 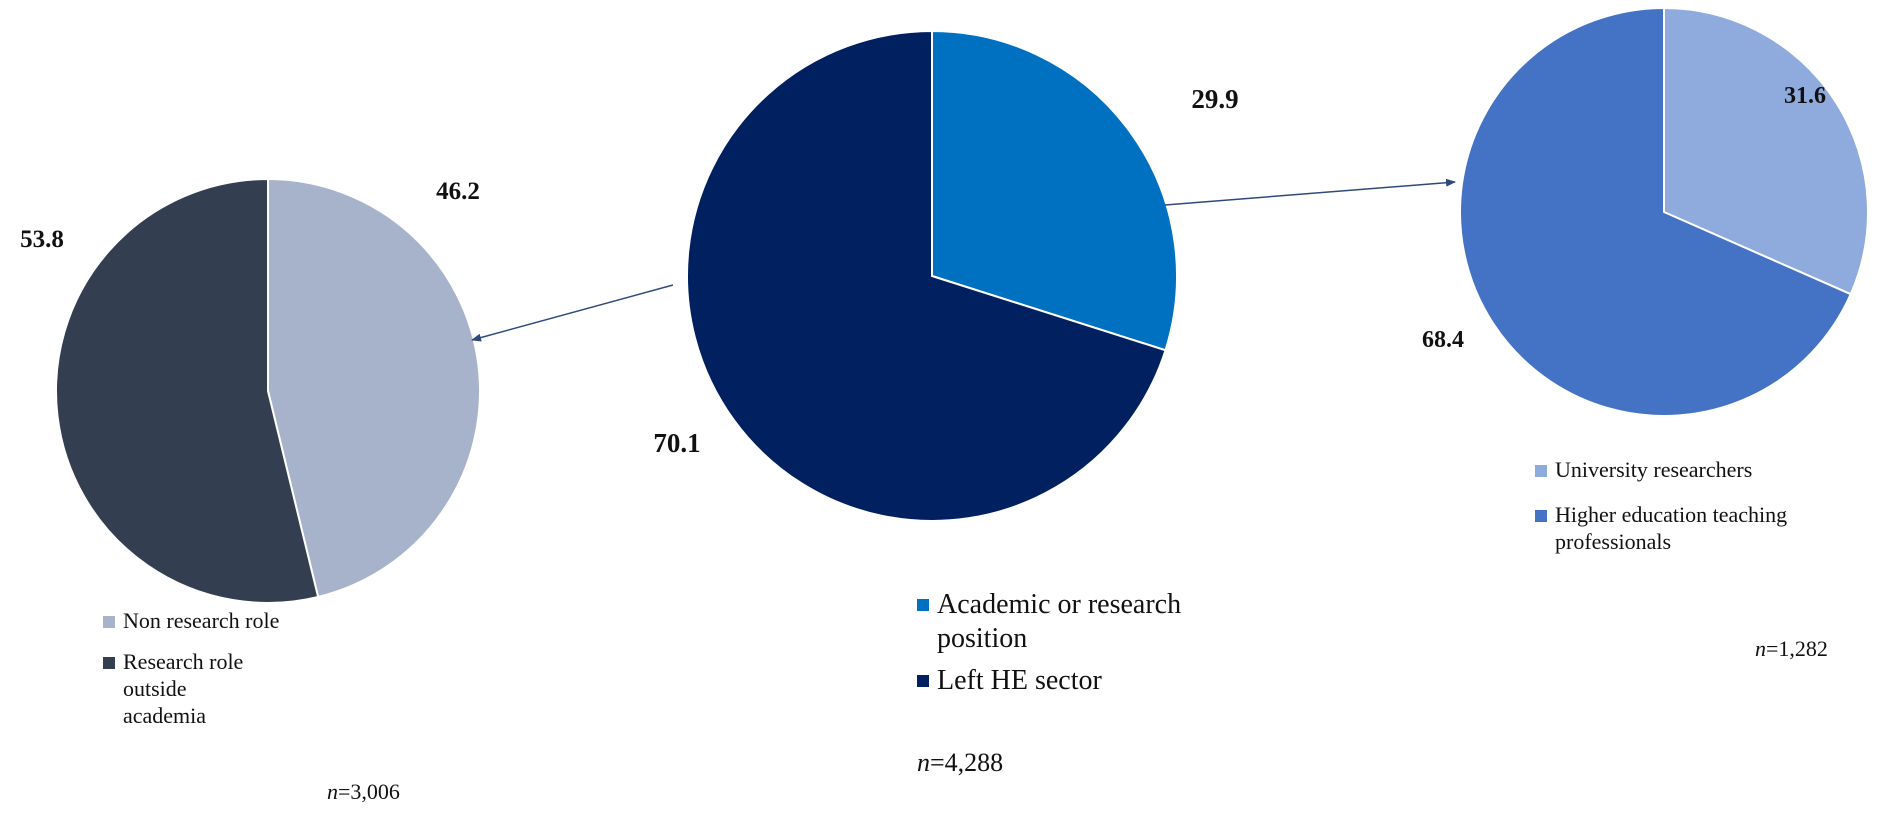 I want to click on n-value: =1,282, so click(x=1797, y=648).